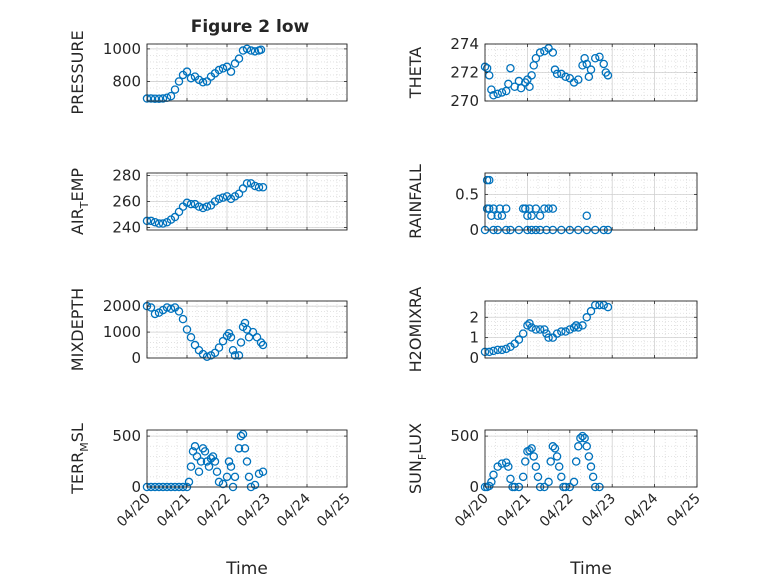 The width and height of the screenshot is (778, 583). Describe the element at coordinates (247, 72) in the screenshot. I see `axes-frame` at that location.